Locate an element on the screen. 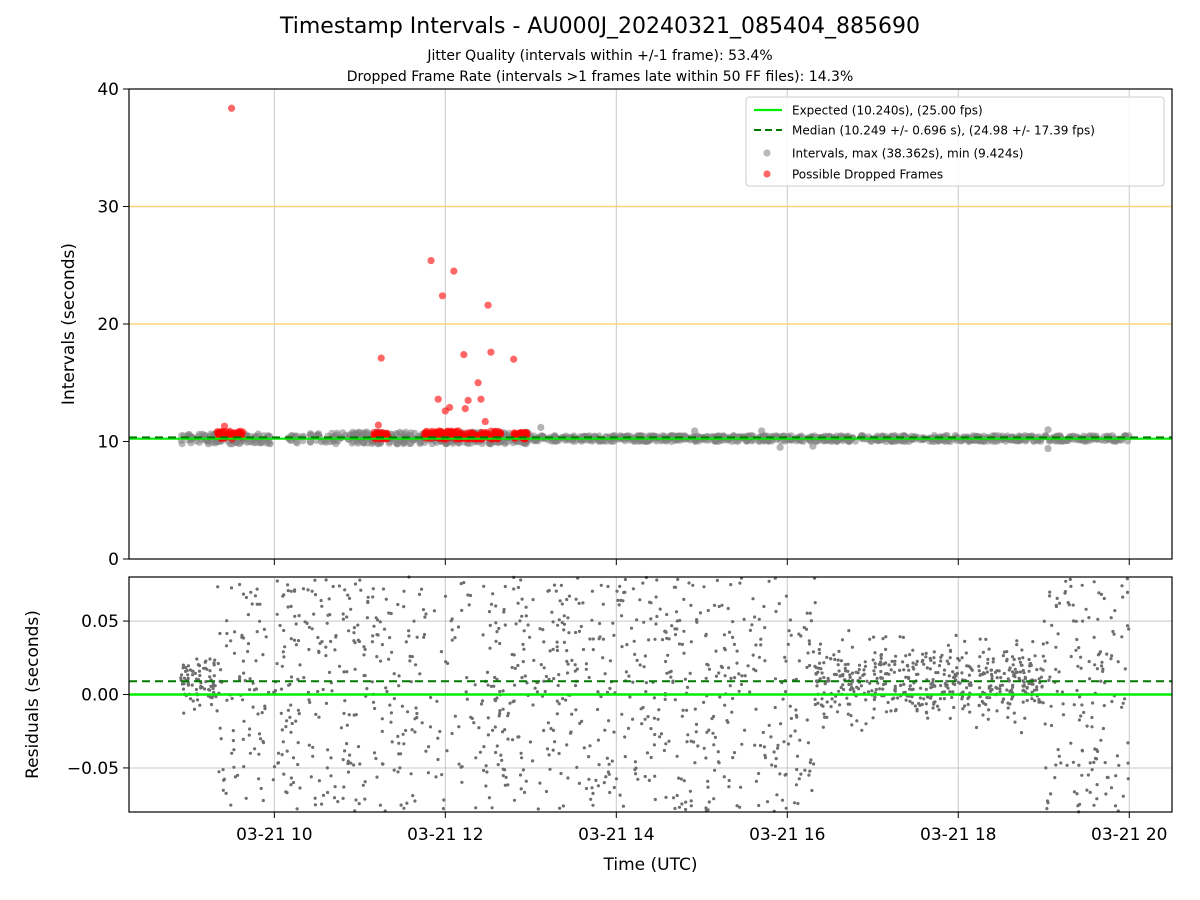 The height and width of the screenshot is (900, 1200). intervals-y-ticks: 0 10 20 30 40 is located at coordinates (113, 325).